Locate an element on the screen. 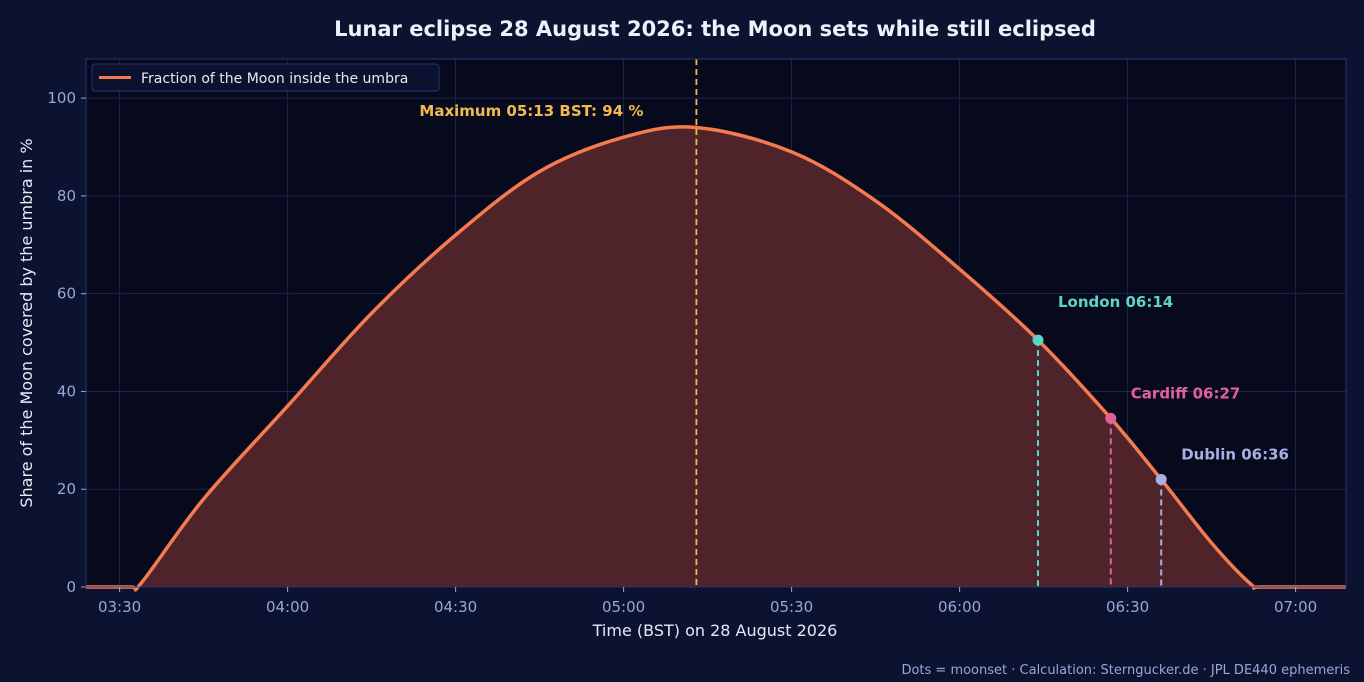  legend-box is located at coordinates (265, 77).